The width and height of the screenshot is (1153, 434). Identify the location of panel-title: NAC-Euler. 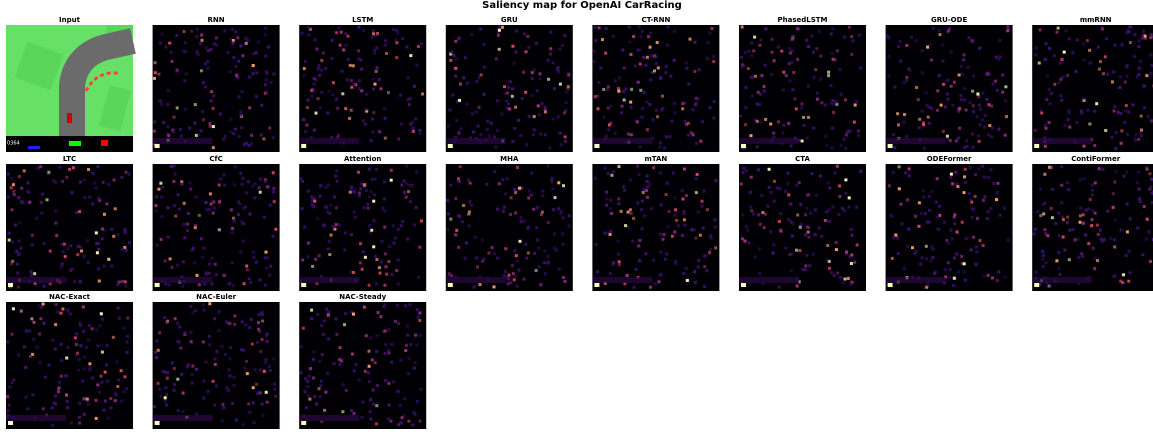
(216, 297).